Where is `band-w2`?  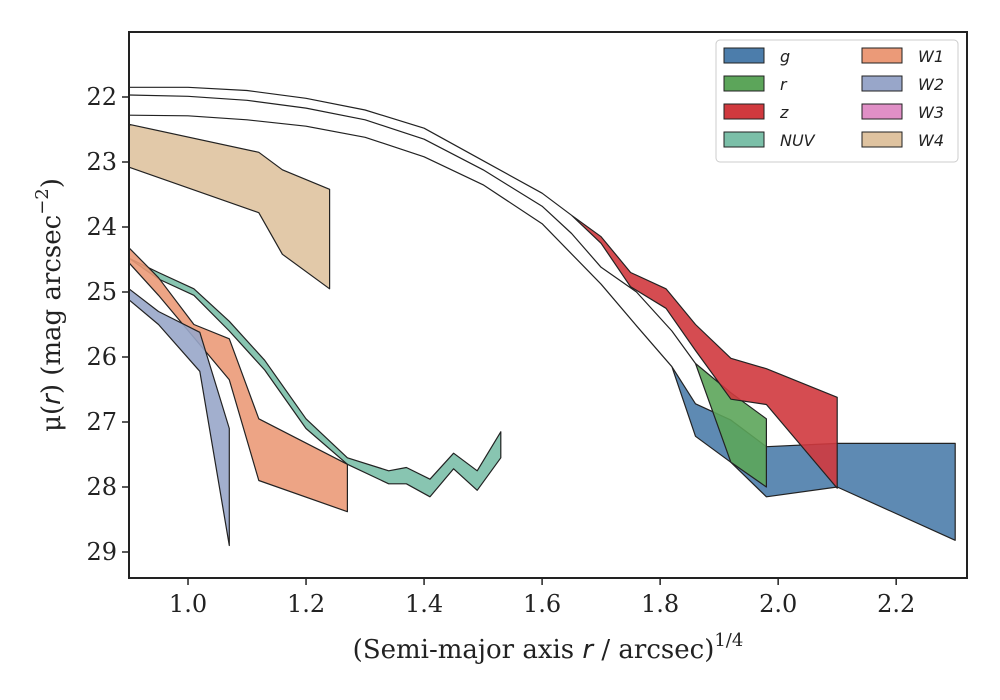 band-w2 is located at coordinates (179, 417).